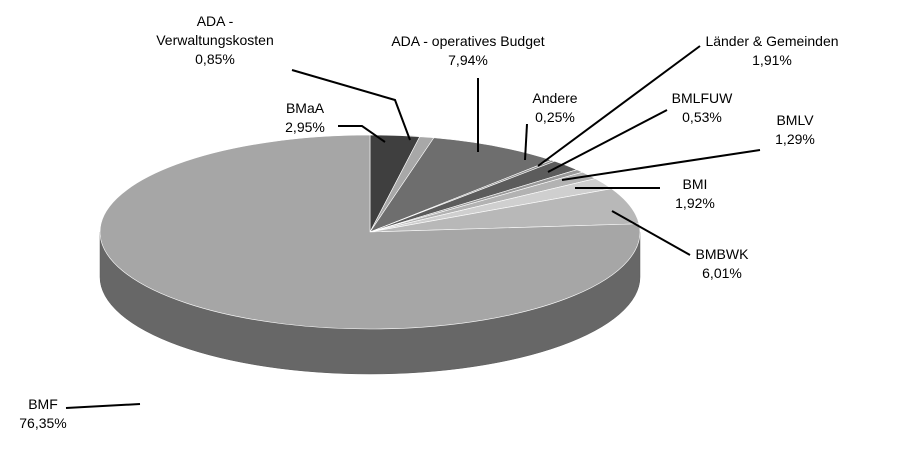 The width and height of the screenshot is (902, 451). What do you see at coordinates (695, 203) in the screenshot?
I see `value-label: 1,92%` at bounding box center [695, 203].